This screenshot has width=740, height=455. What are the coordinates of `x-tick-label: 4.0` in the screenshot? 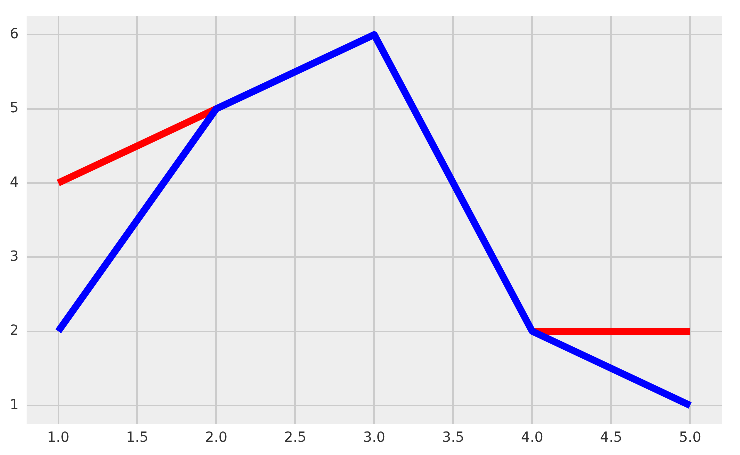 It's located at (532, 438).